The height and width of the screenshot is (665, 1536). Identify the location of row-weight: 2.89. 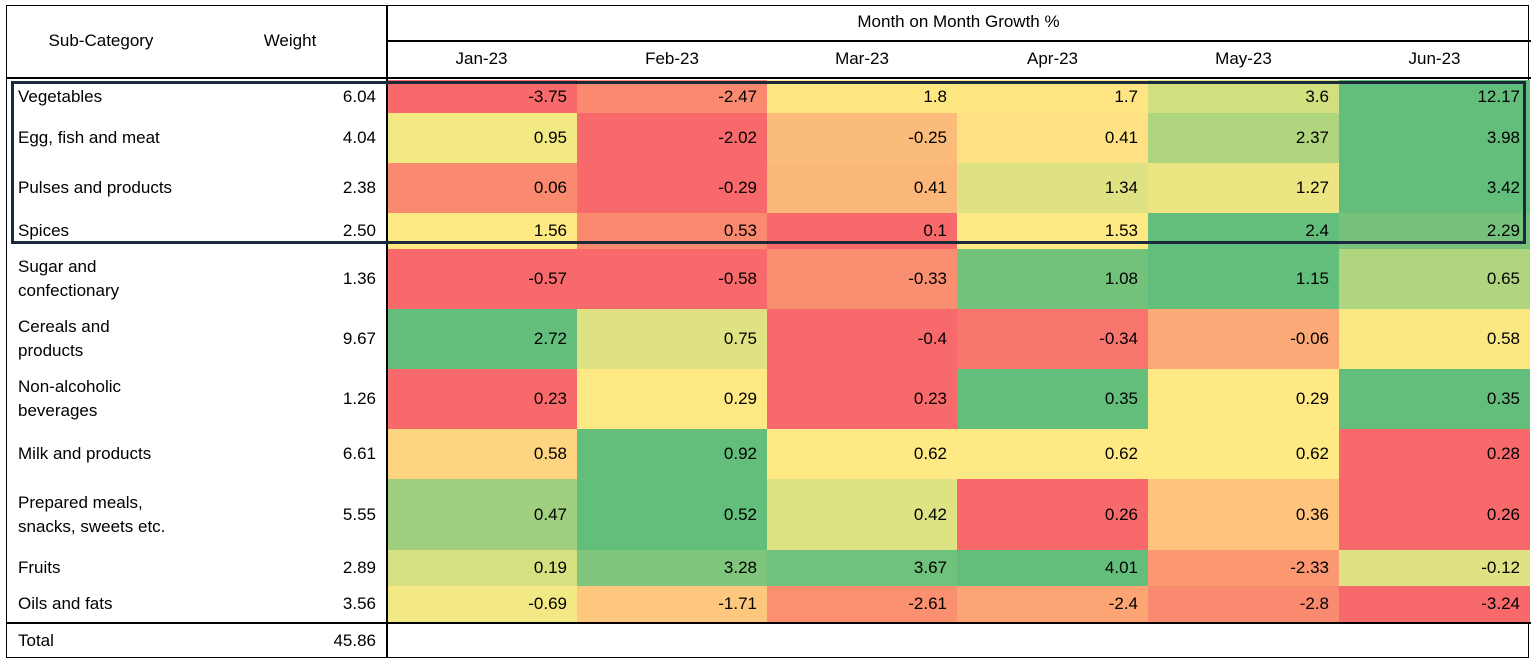
(359, 567).